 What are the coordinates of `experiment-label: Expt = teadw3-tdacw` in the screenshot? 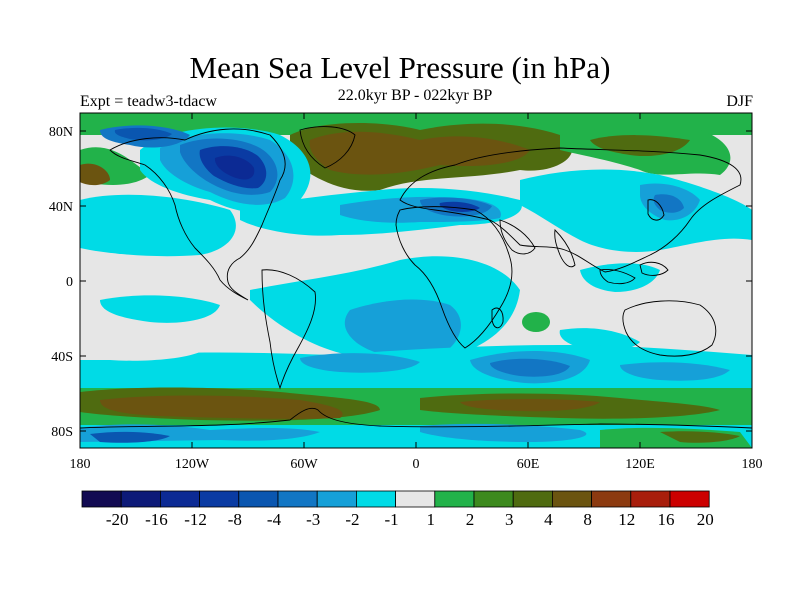 It's located at (148, 101).